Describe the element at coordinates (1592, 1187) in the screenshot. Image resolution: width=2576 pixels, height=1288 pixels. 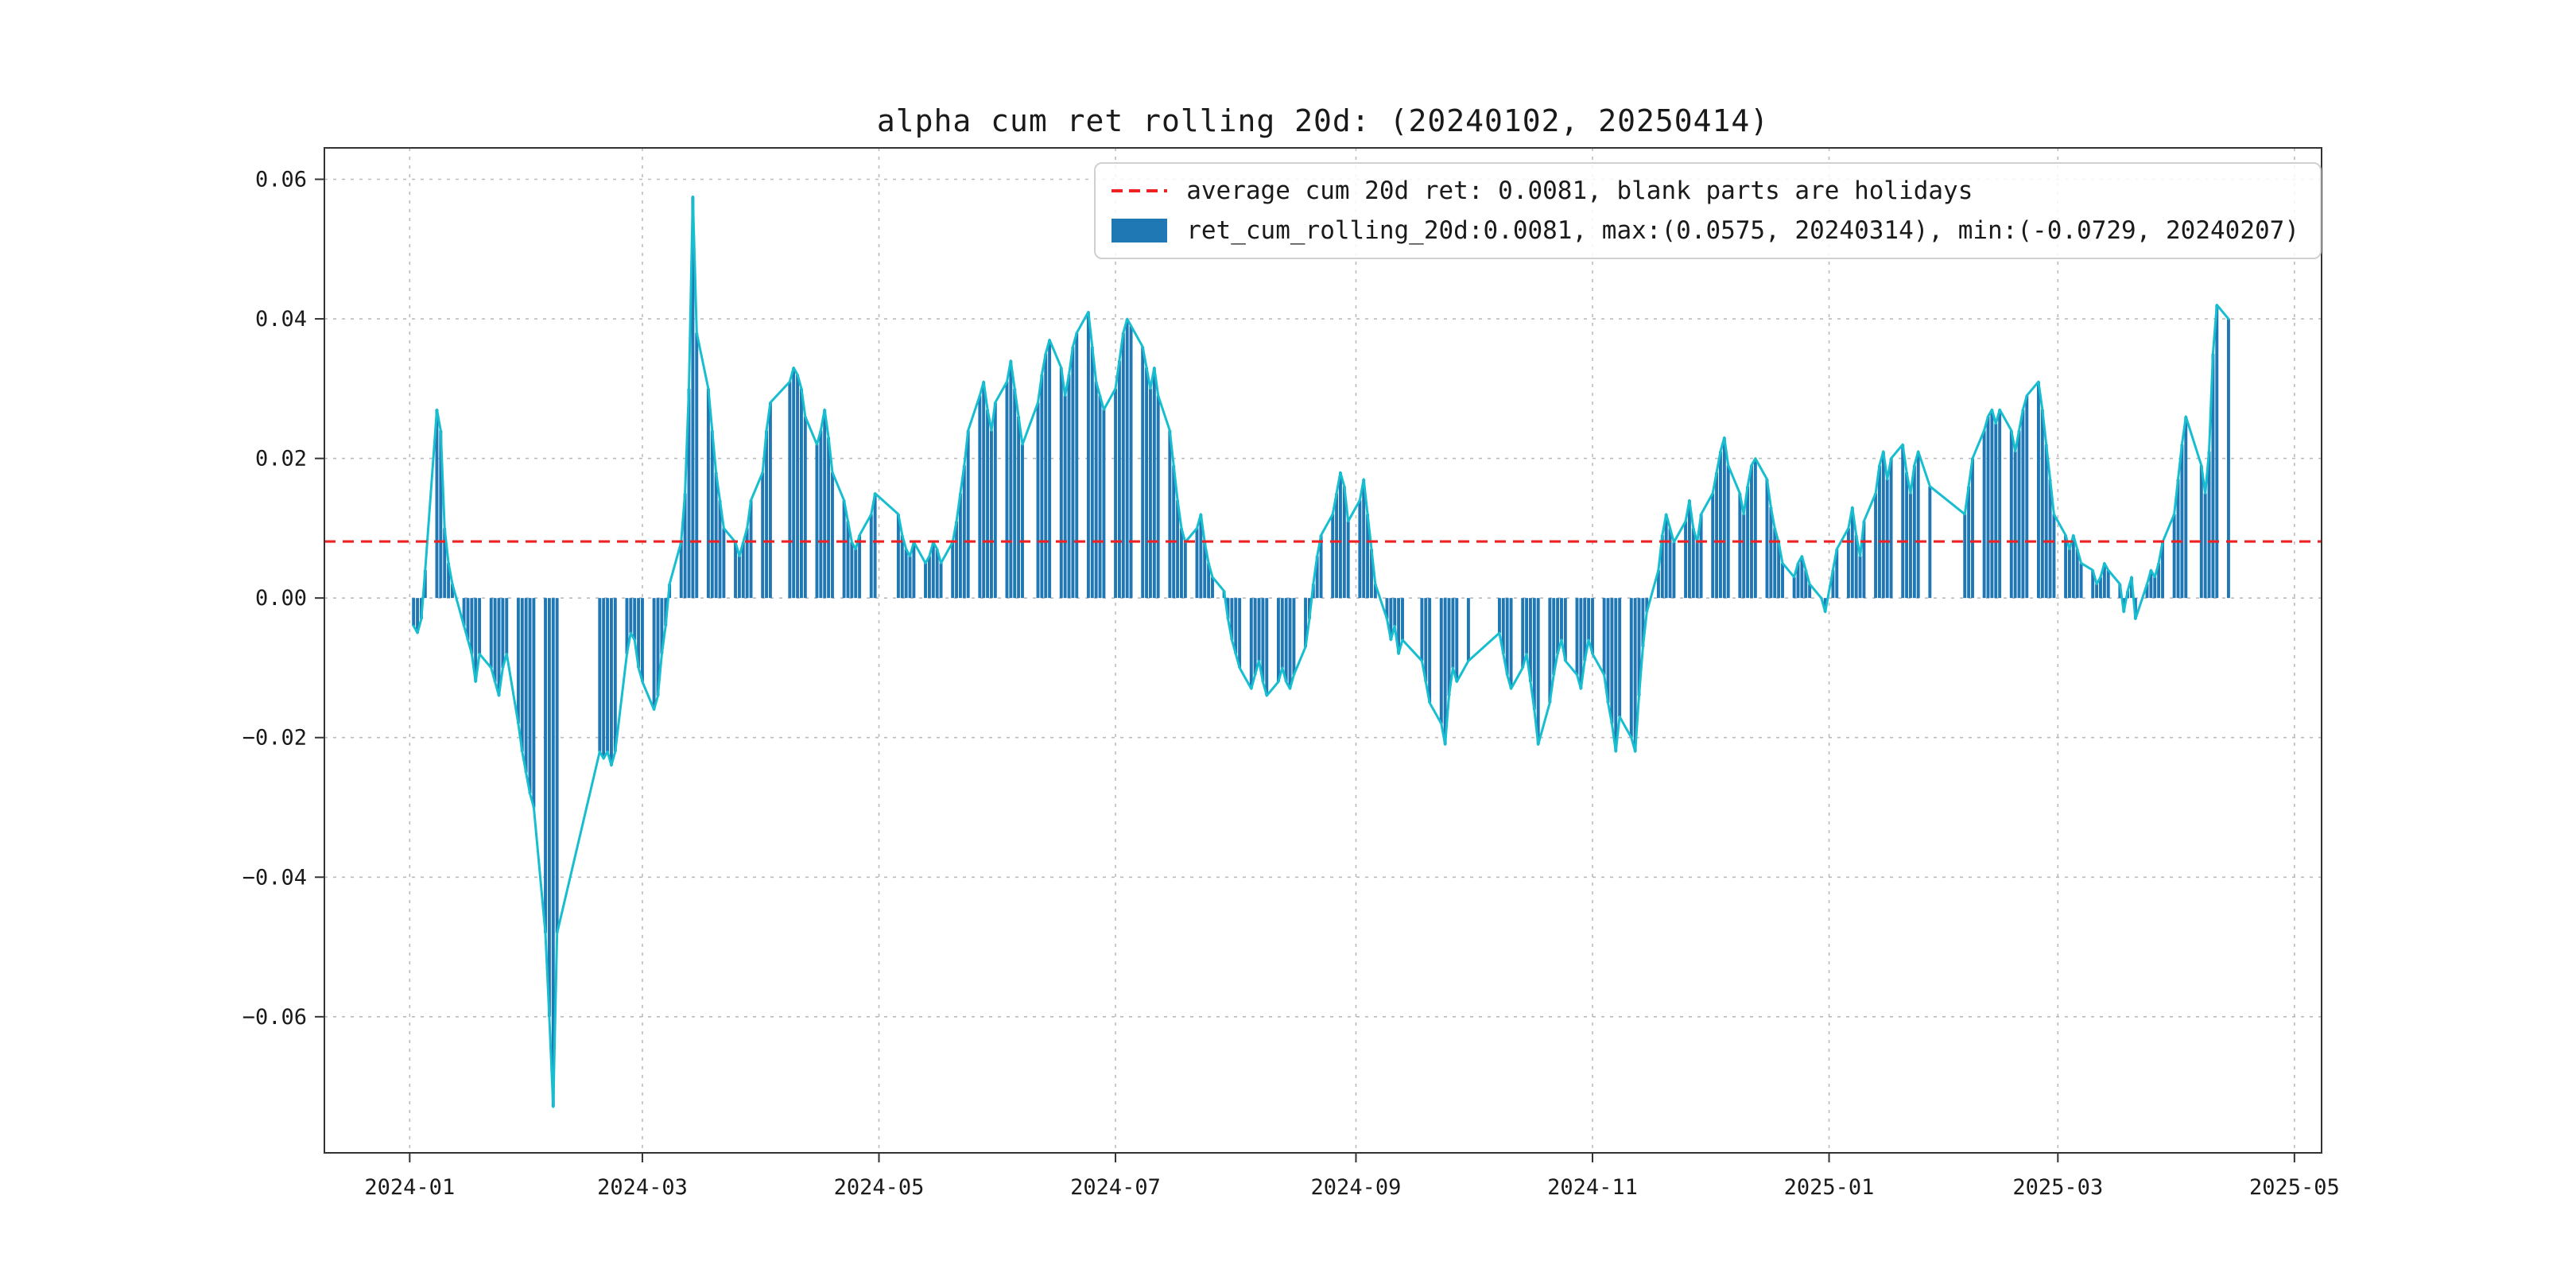
I see `svg-text: 2024-11` at that location.